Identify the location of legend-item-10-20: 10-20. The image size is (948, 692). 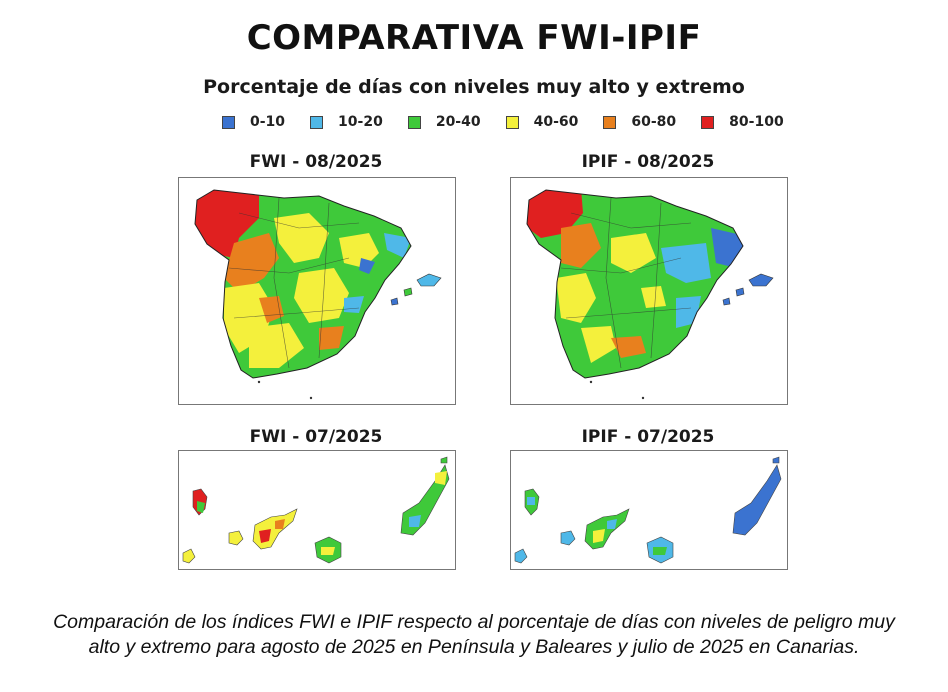
(346, 122).